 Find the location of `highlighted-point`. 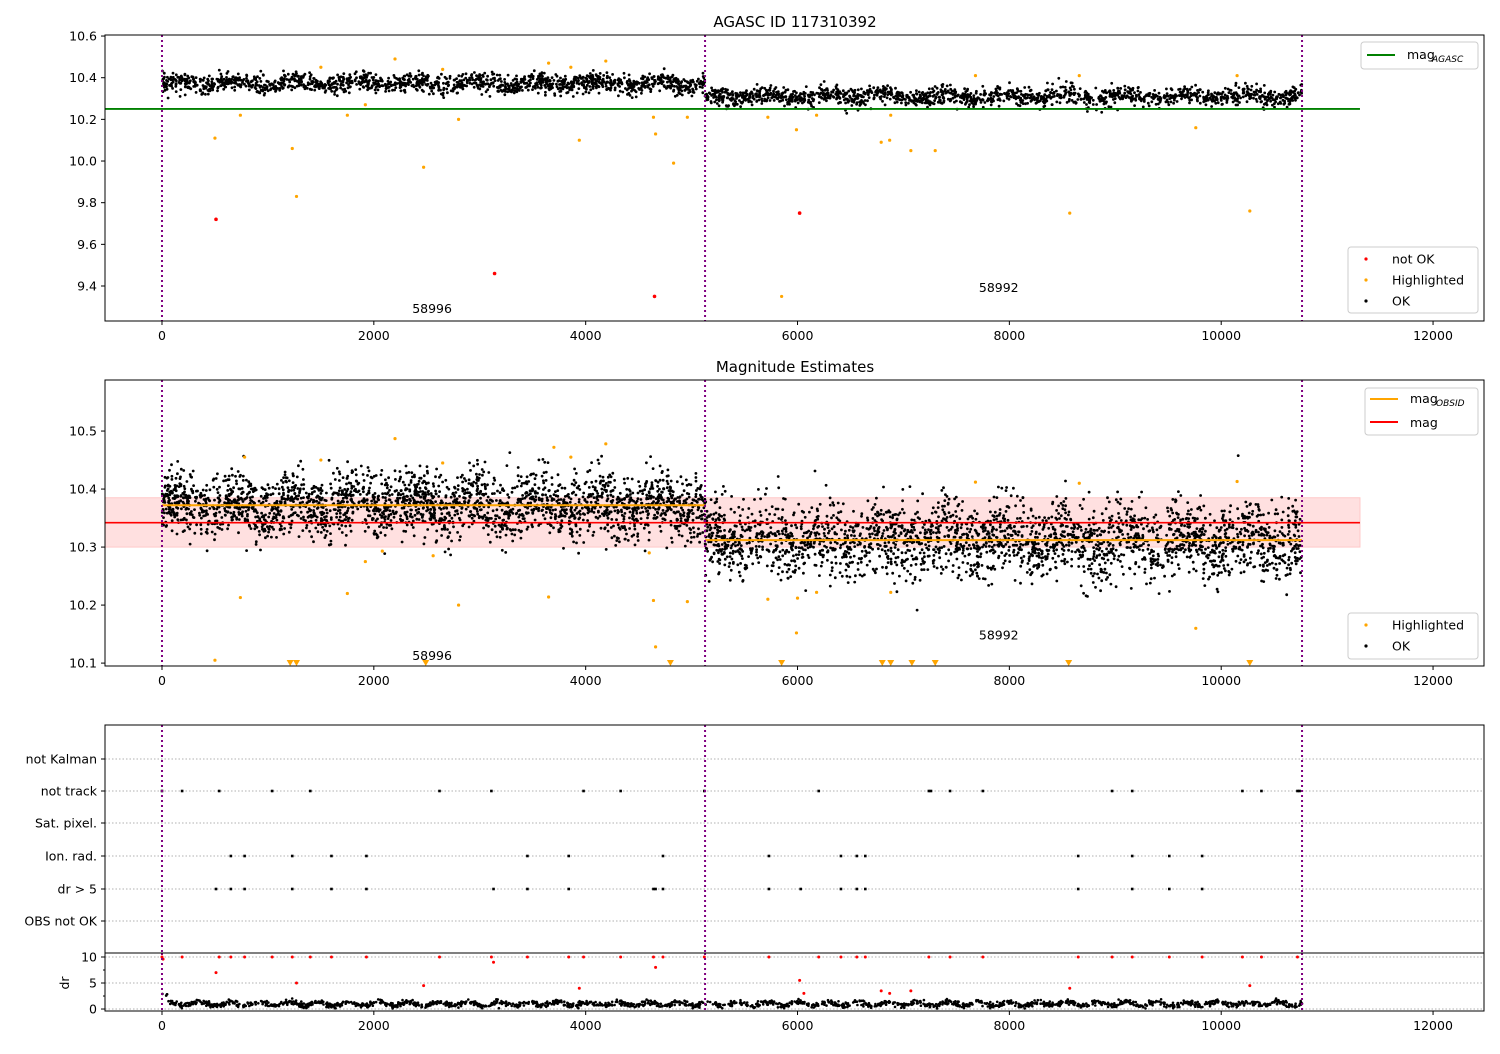

highlighted-point is located at coordinates (1195, 127).